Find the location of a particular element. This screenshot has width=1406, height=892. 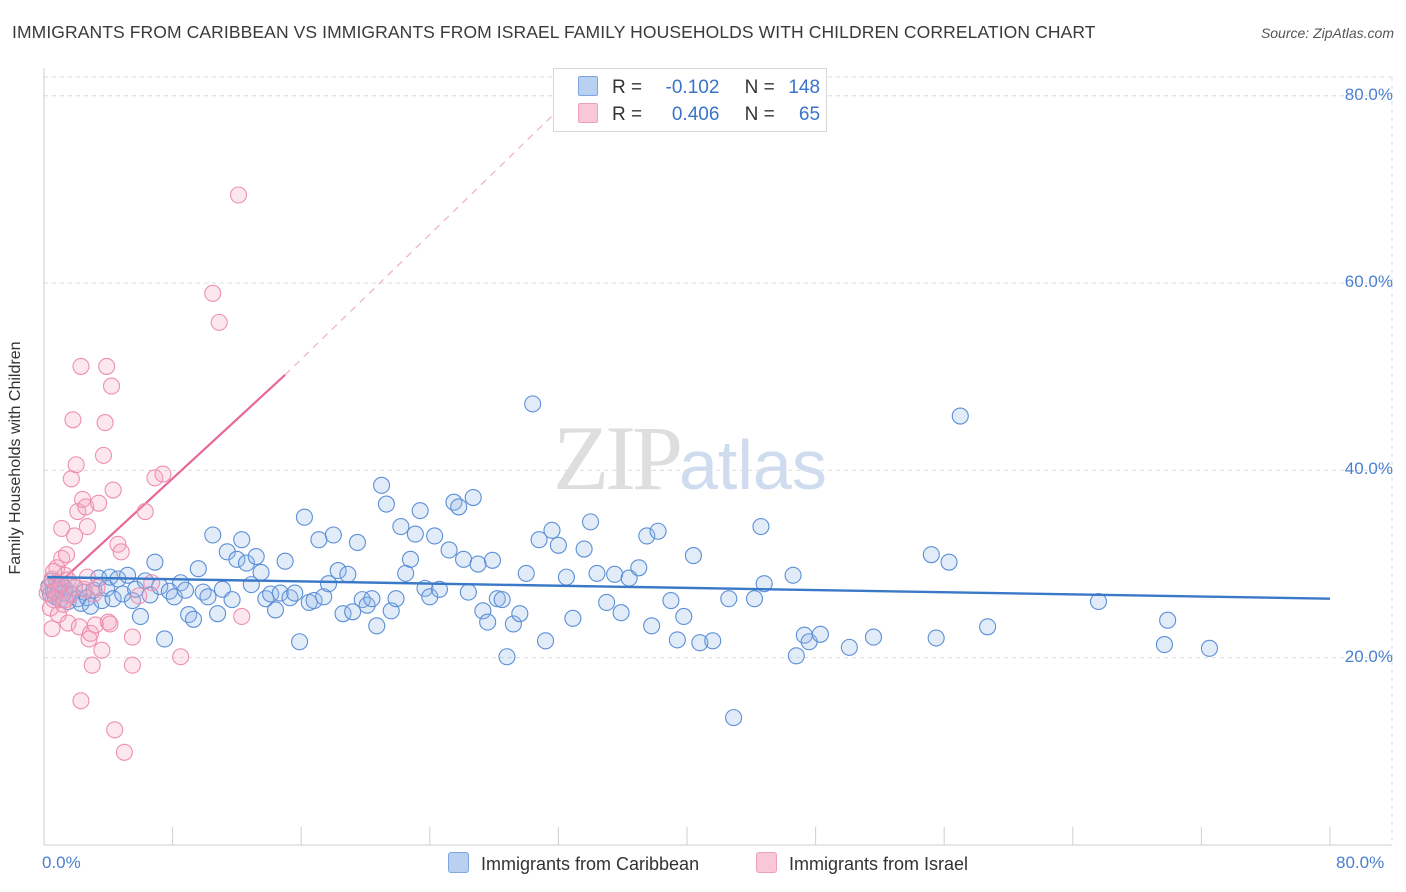

legend-row-caribbean: R = -0.102 N = 148 is located at coordinates (699, 87).